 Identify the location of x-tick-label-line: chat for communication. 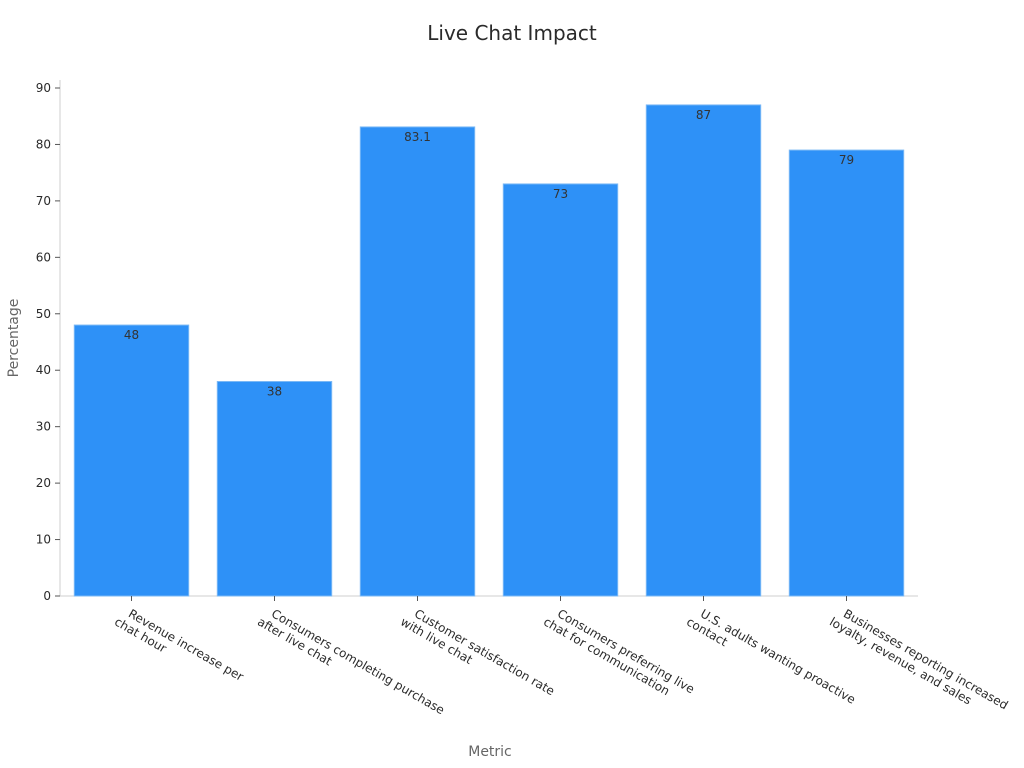
(606, 657).